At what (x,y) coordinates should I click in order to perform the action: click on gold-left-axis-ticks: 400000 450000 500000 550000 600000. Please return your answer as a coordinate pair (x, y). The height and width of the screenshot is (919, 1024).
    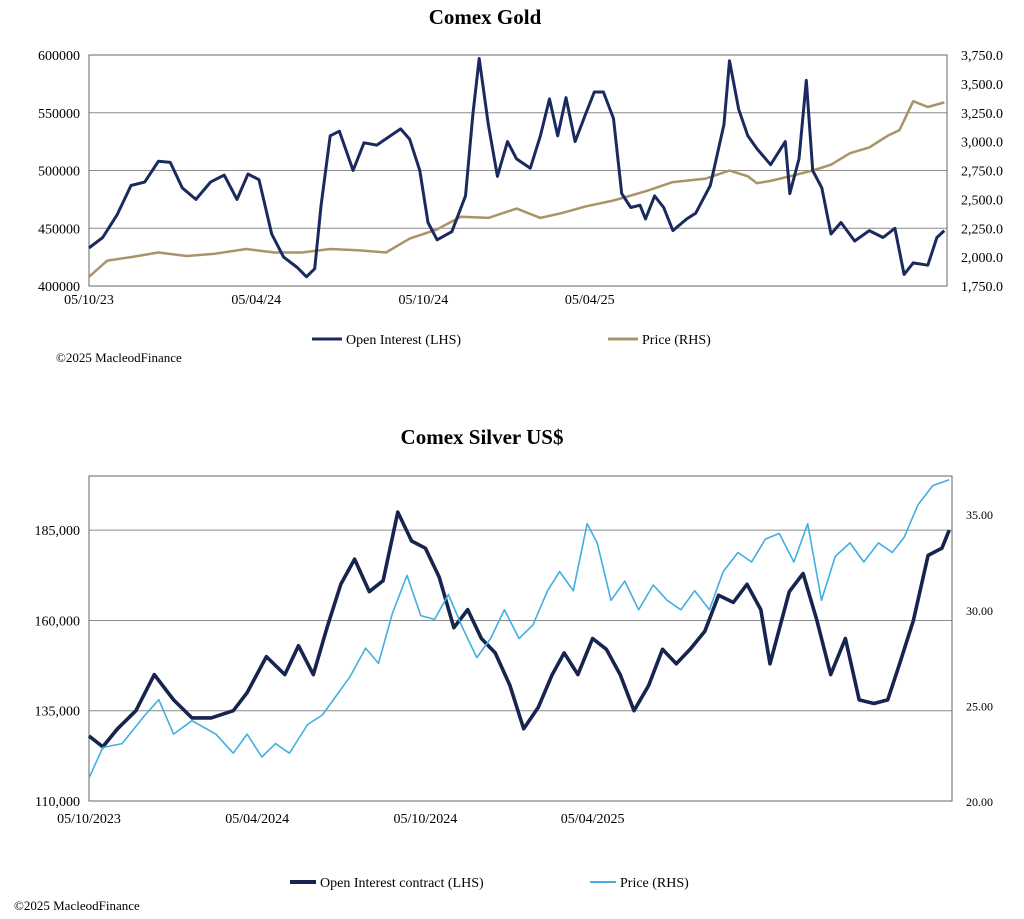
    Looking at the image, I should click on (59, 172).